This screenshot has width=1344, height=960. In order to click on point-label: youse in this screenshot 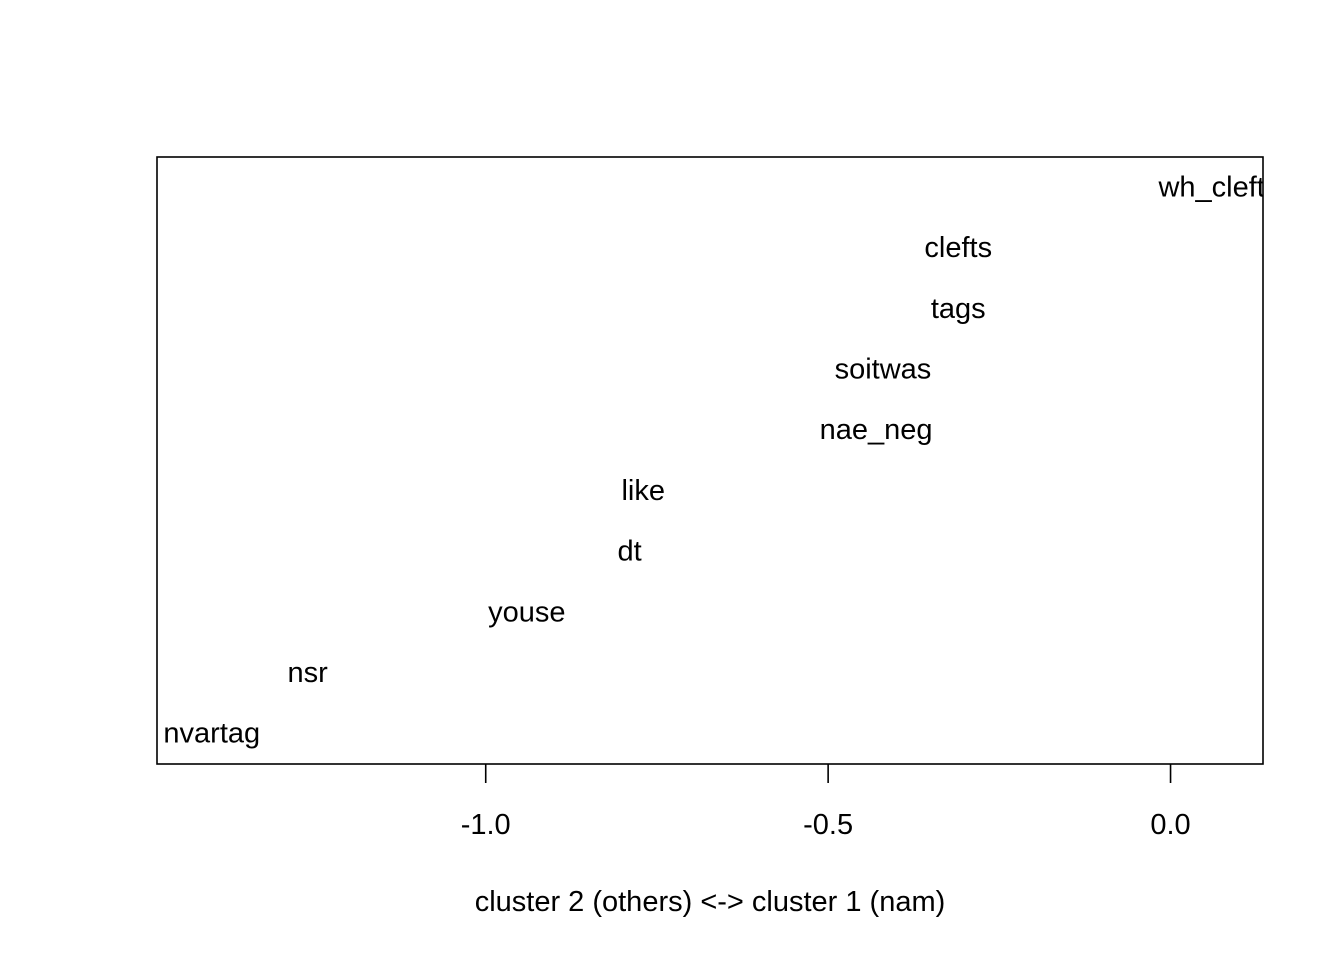, I will do `click(526, 612)`.